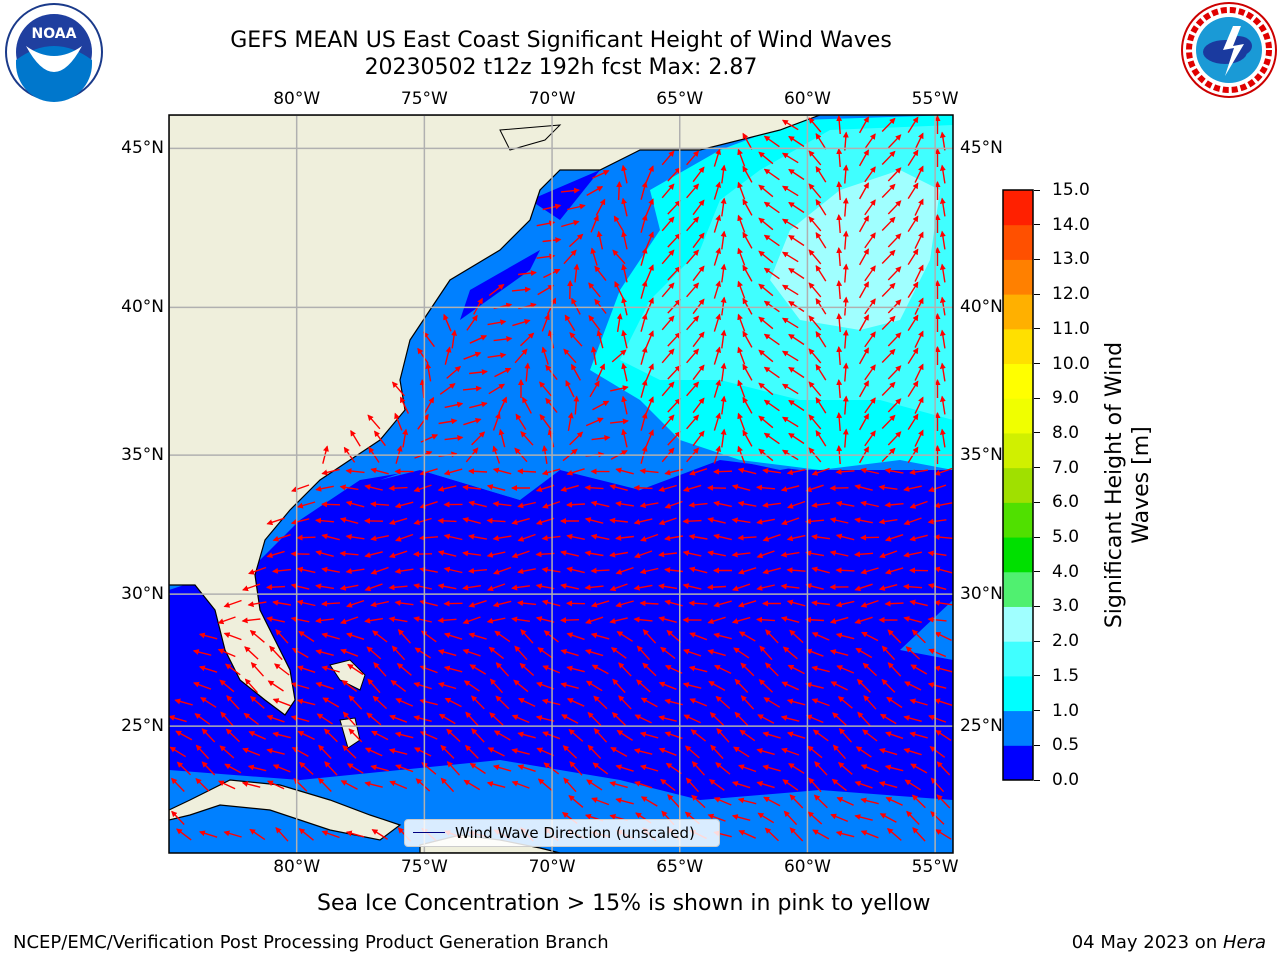  What do you see at coordinates (429, 832) in the screenshot?
I see `legend-line-icon` at bounding box center [429, 832].